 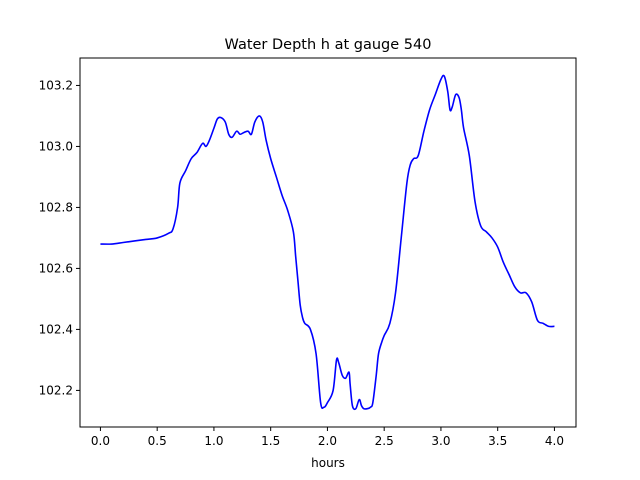 What do you see at coordinates (270, 441) in the screenshot?
I see `x-tick-label: 1.5` at bounding box center [270, 441].